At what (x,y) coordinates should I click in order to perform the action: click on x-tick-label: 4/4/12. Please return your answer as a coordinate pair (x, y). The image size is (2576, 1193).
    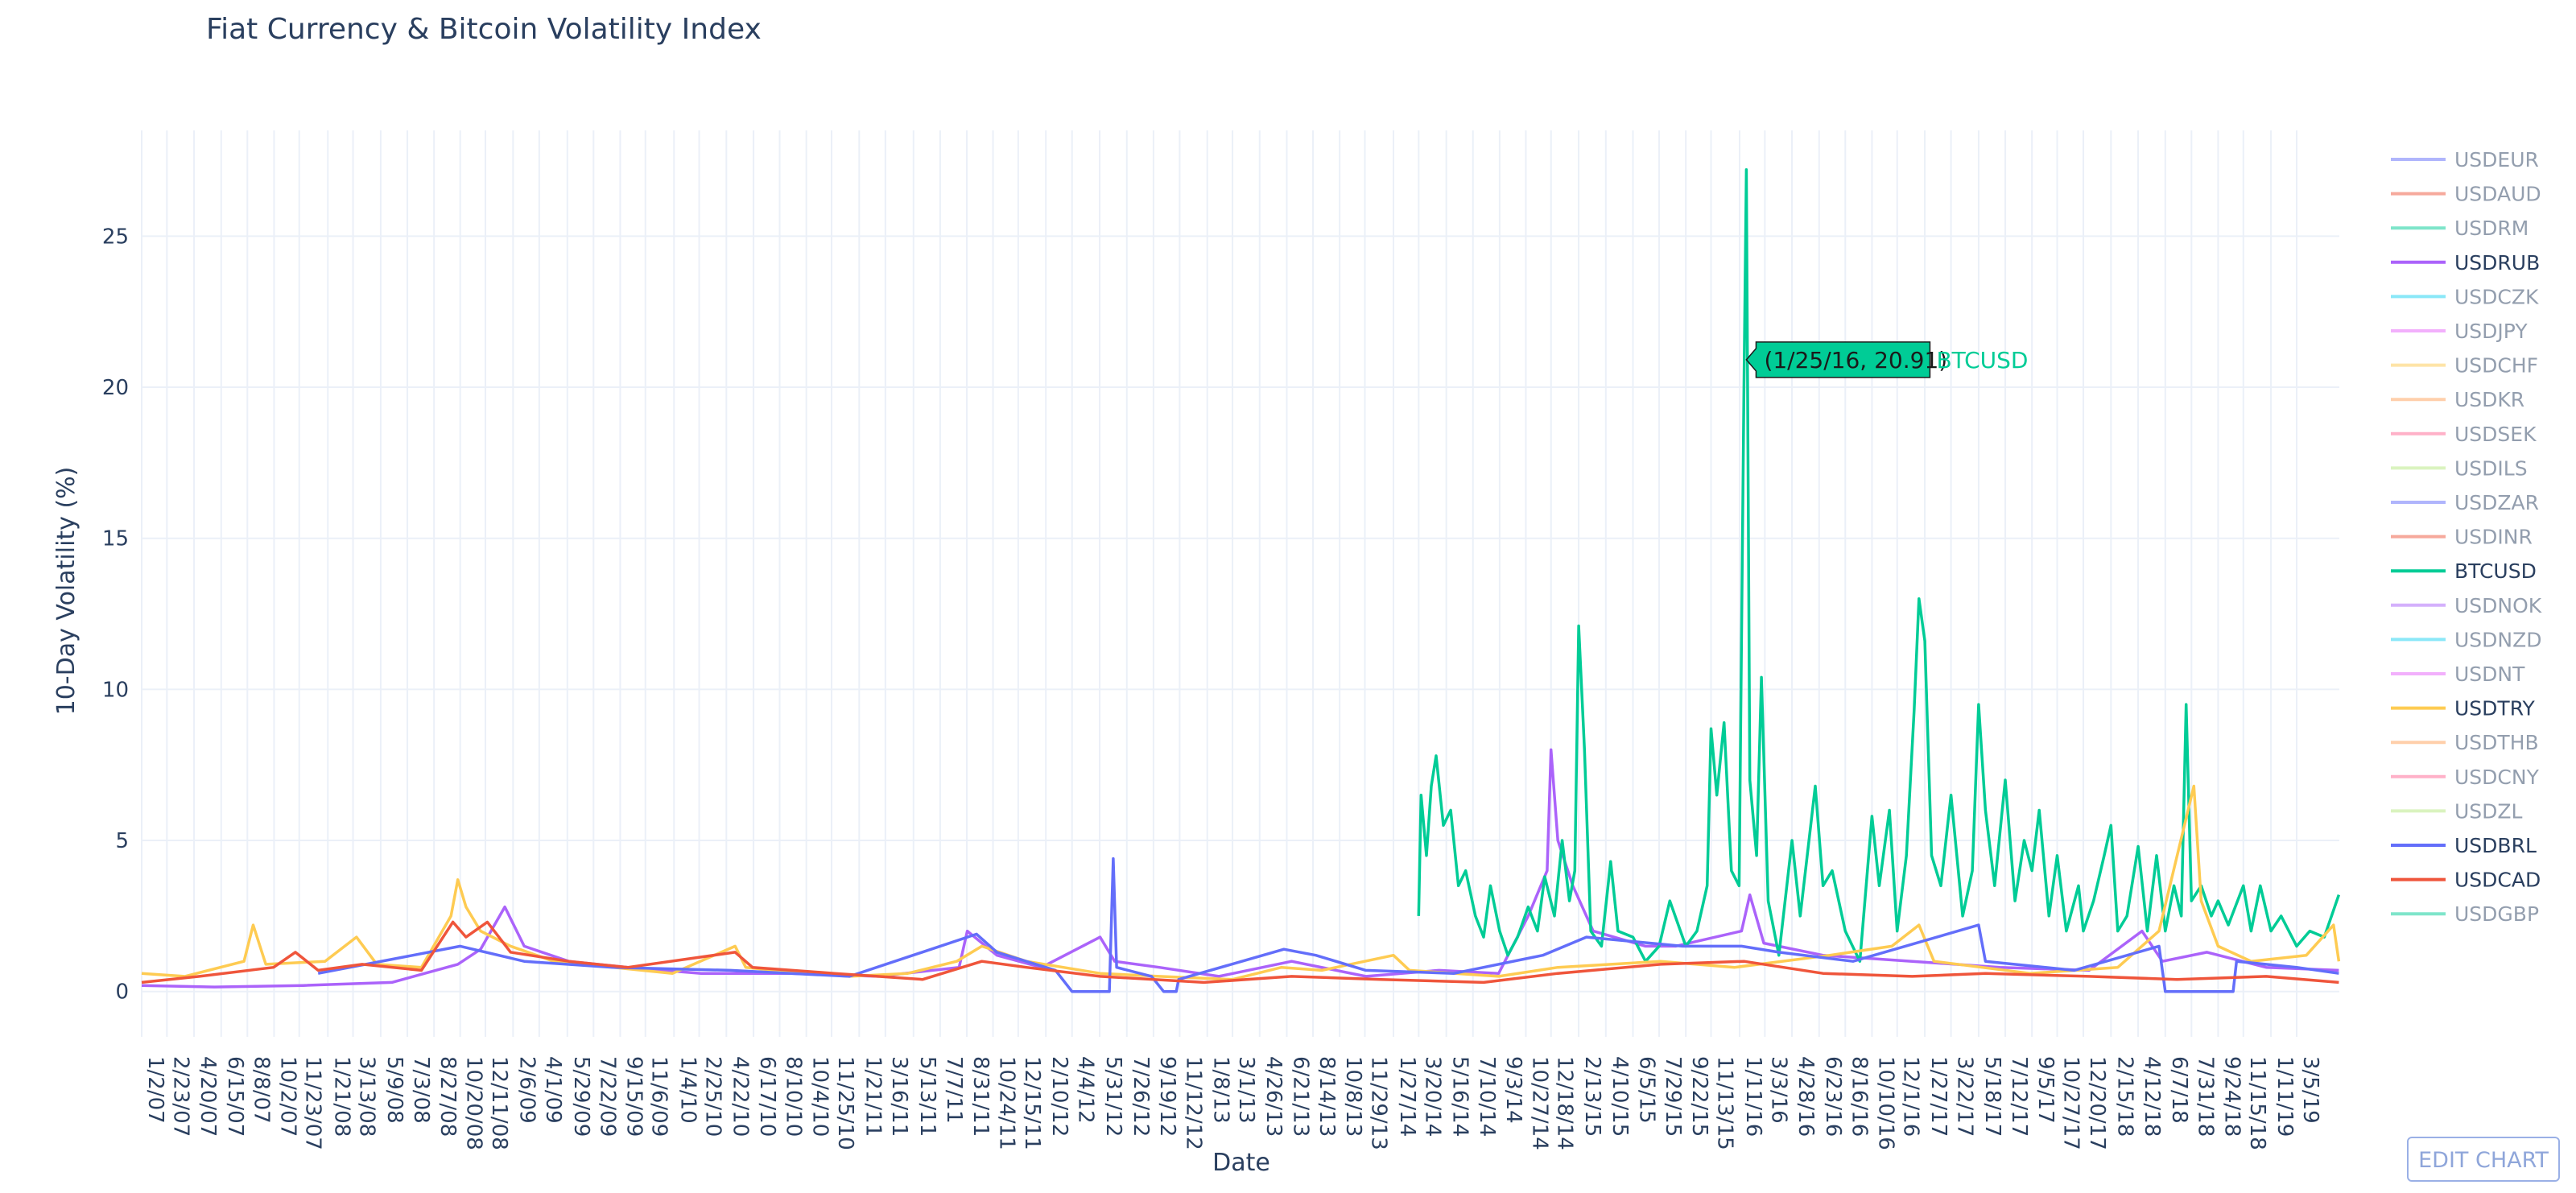
    Looking at the image, I should click on (1086, 1090).